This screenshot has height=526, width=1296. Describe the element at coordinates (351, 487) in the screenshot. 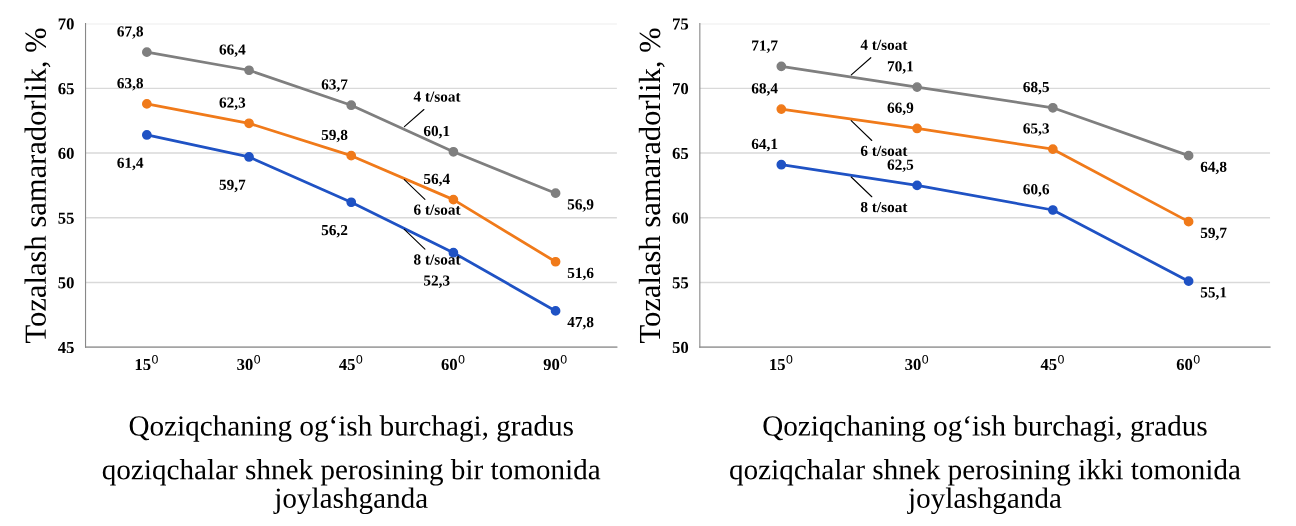

I see `text: qoziqchalar shnek perosining bir tomonida joylashganda` at that location.